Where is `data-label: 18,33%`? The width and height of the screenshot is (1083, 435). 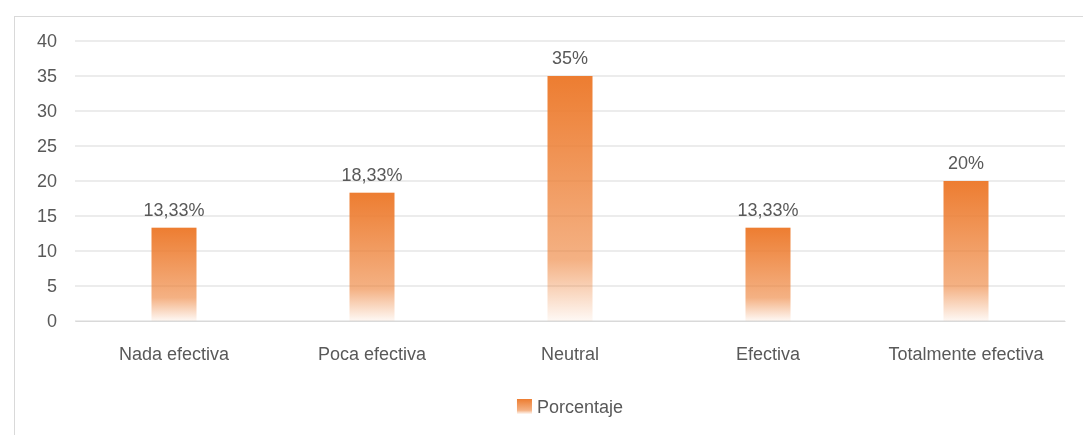 data-label: 18,33% is located at coordinates (372, 174).